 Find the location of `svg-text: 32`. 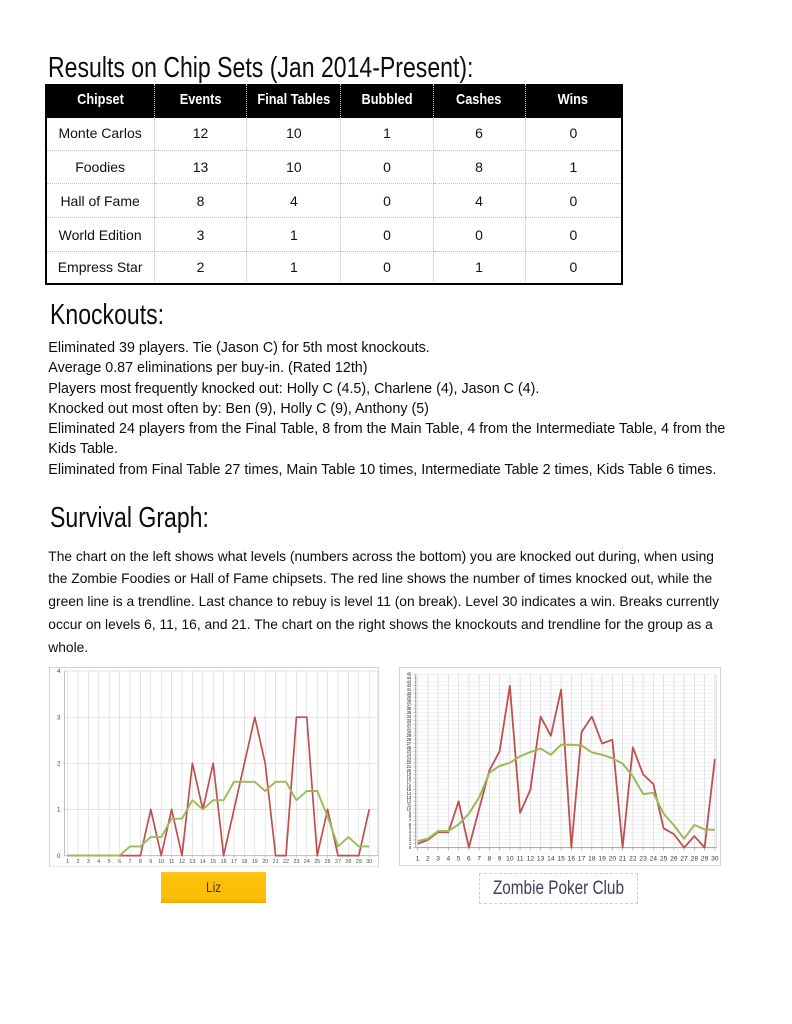

svg-text: 32 is located at coordinates (408, 723).